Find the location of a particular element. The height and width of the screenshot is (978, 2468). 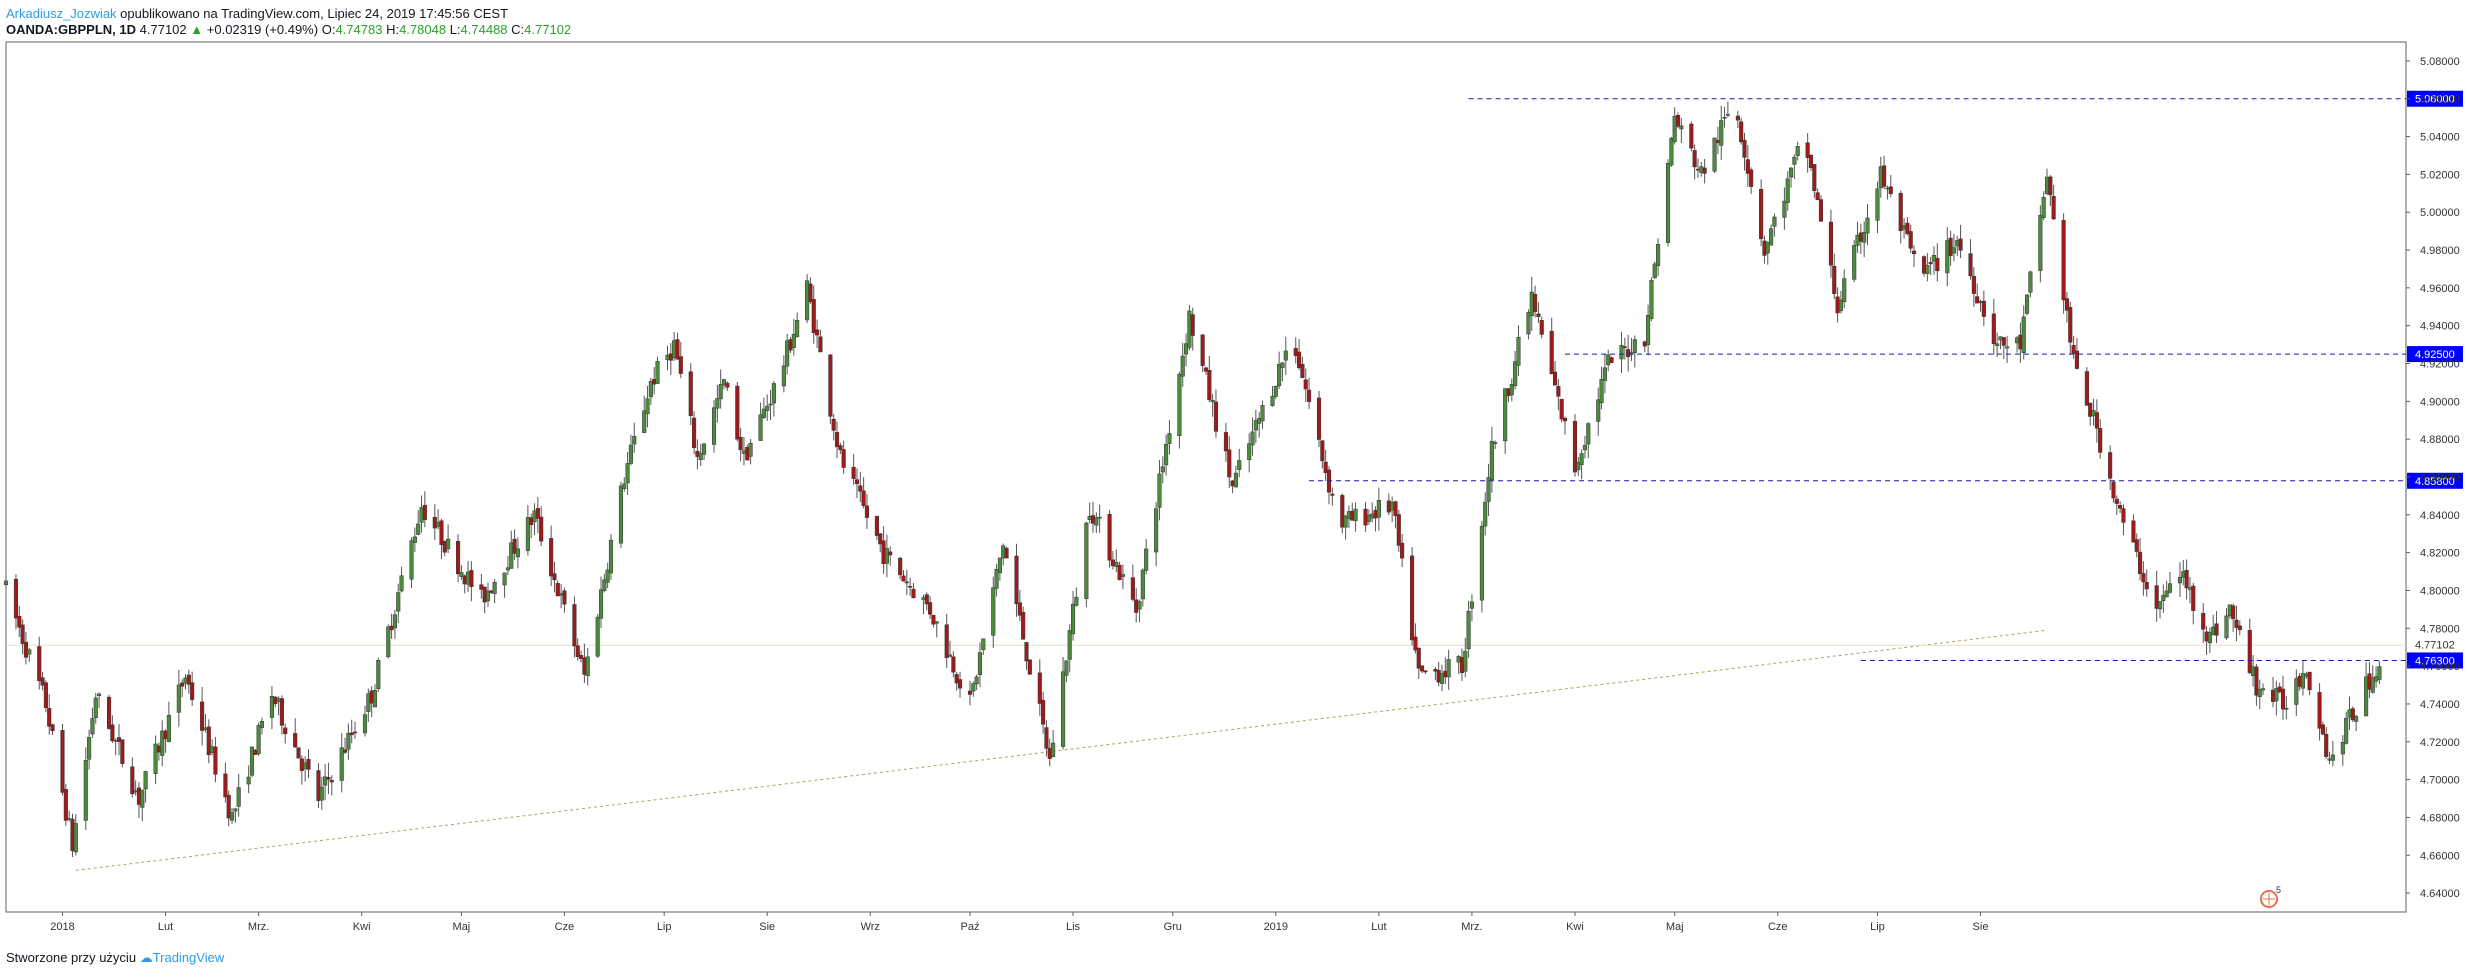

x-tick-label: Cze is located at coordinates (565, 927).